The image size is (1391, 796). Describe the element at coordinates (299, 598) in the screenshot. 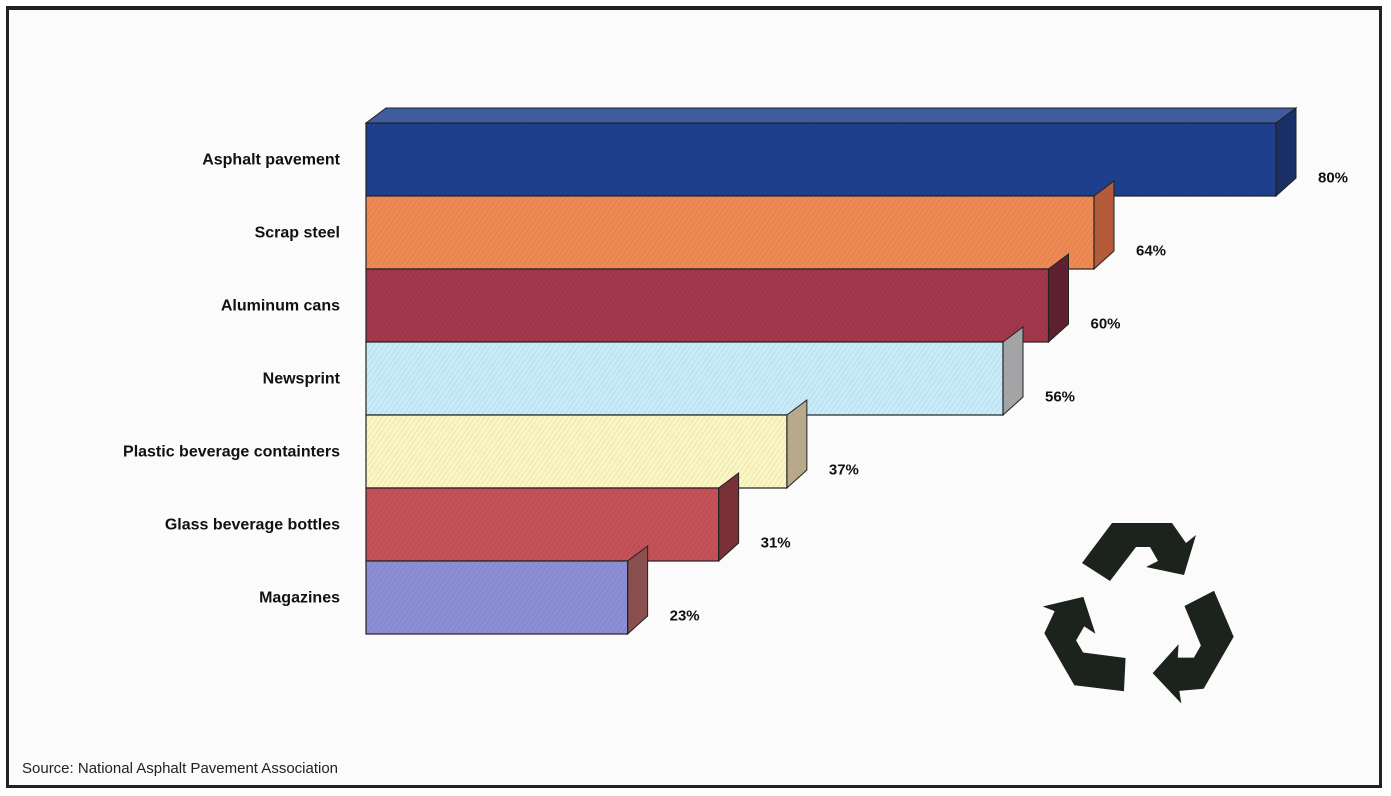

I see `category-label: Magazines` at that location.